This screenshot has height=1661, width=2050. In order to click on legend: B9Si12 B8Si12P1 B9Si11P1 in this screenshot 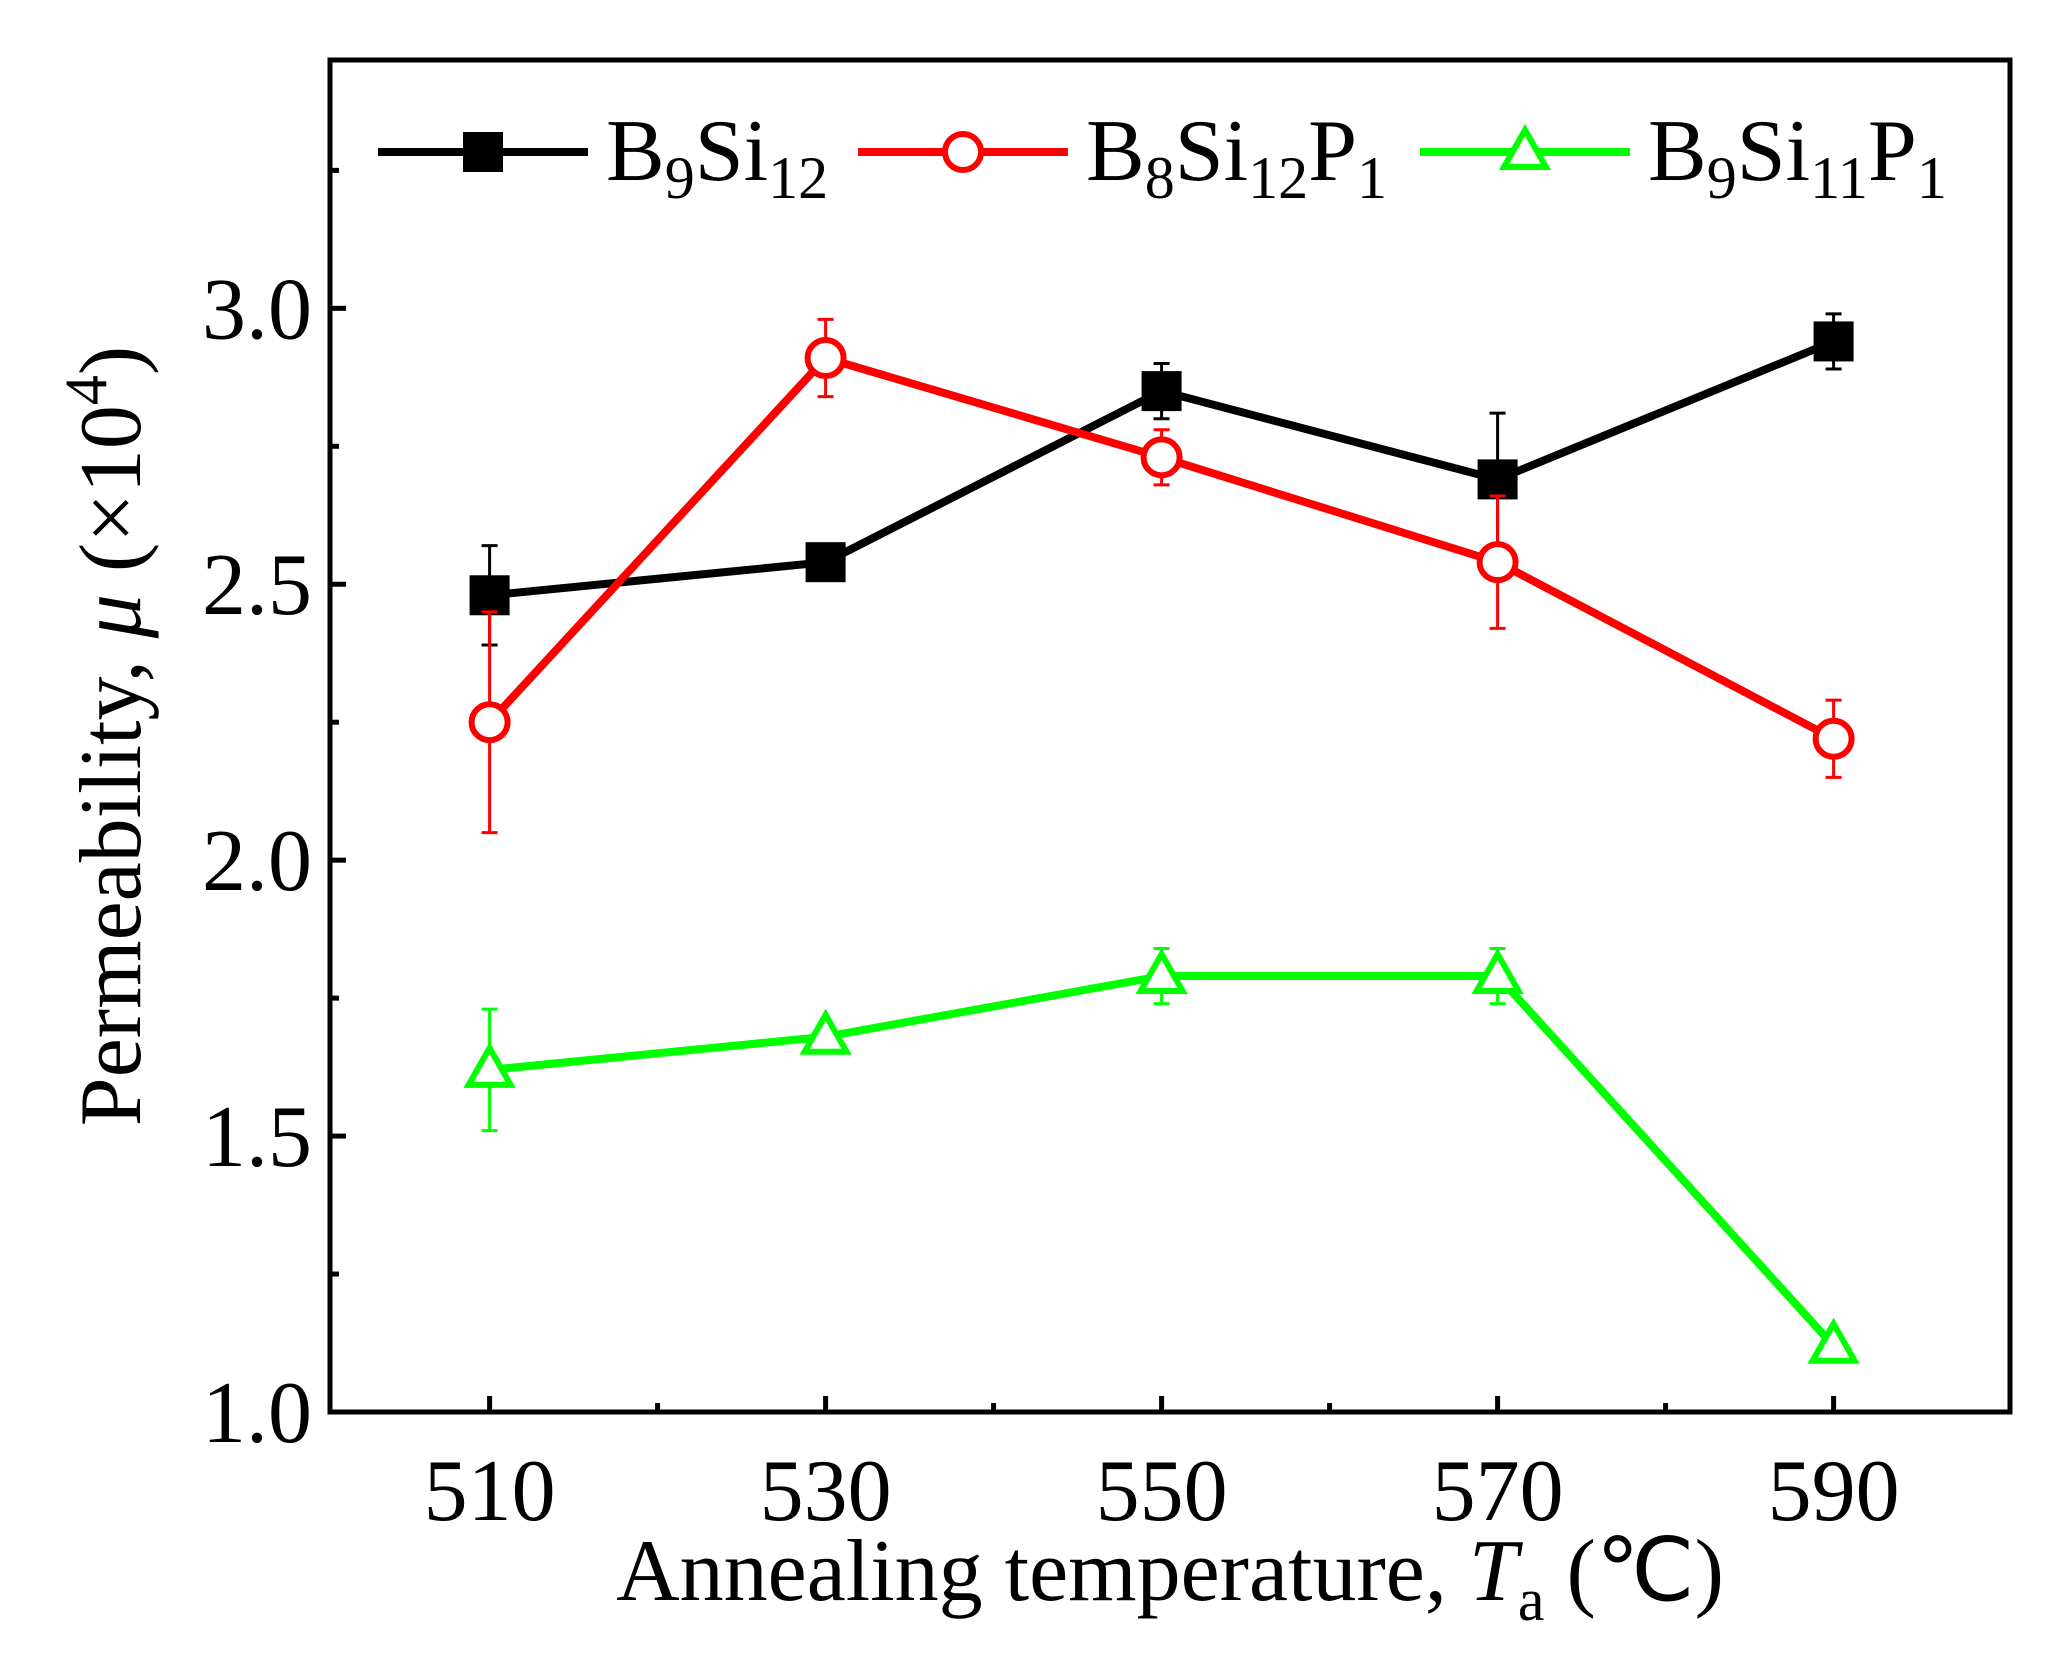, I will do `click(1162, 157)`.